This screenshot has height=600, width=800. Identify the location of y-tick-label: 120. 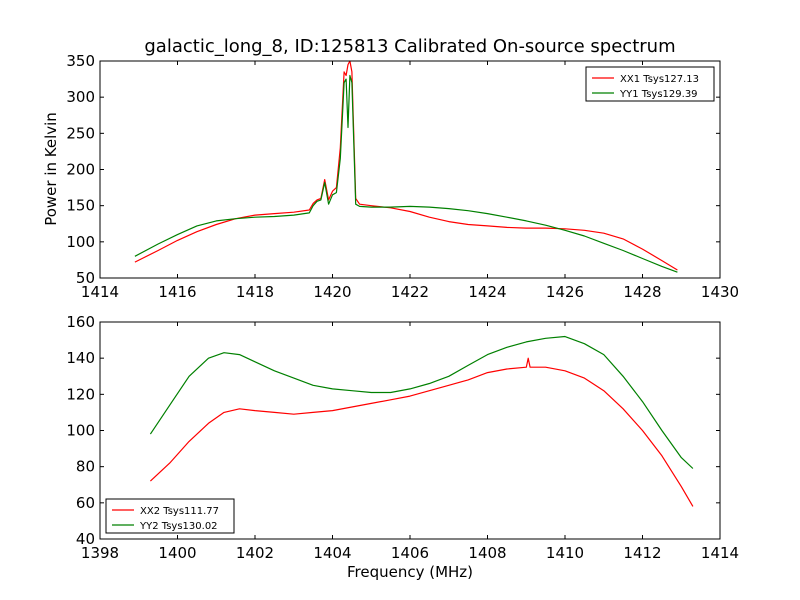
(80, 394).